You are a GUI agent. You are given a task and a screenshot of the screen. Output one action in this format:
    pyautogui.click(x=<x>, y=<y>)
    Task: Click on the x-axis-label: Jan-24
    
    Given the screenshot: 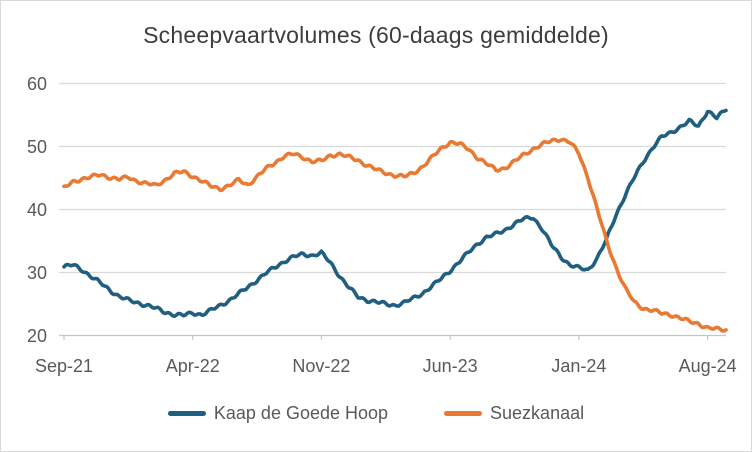 What is the action you would take?
    pyautogui.click(x=578, y=366)
    